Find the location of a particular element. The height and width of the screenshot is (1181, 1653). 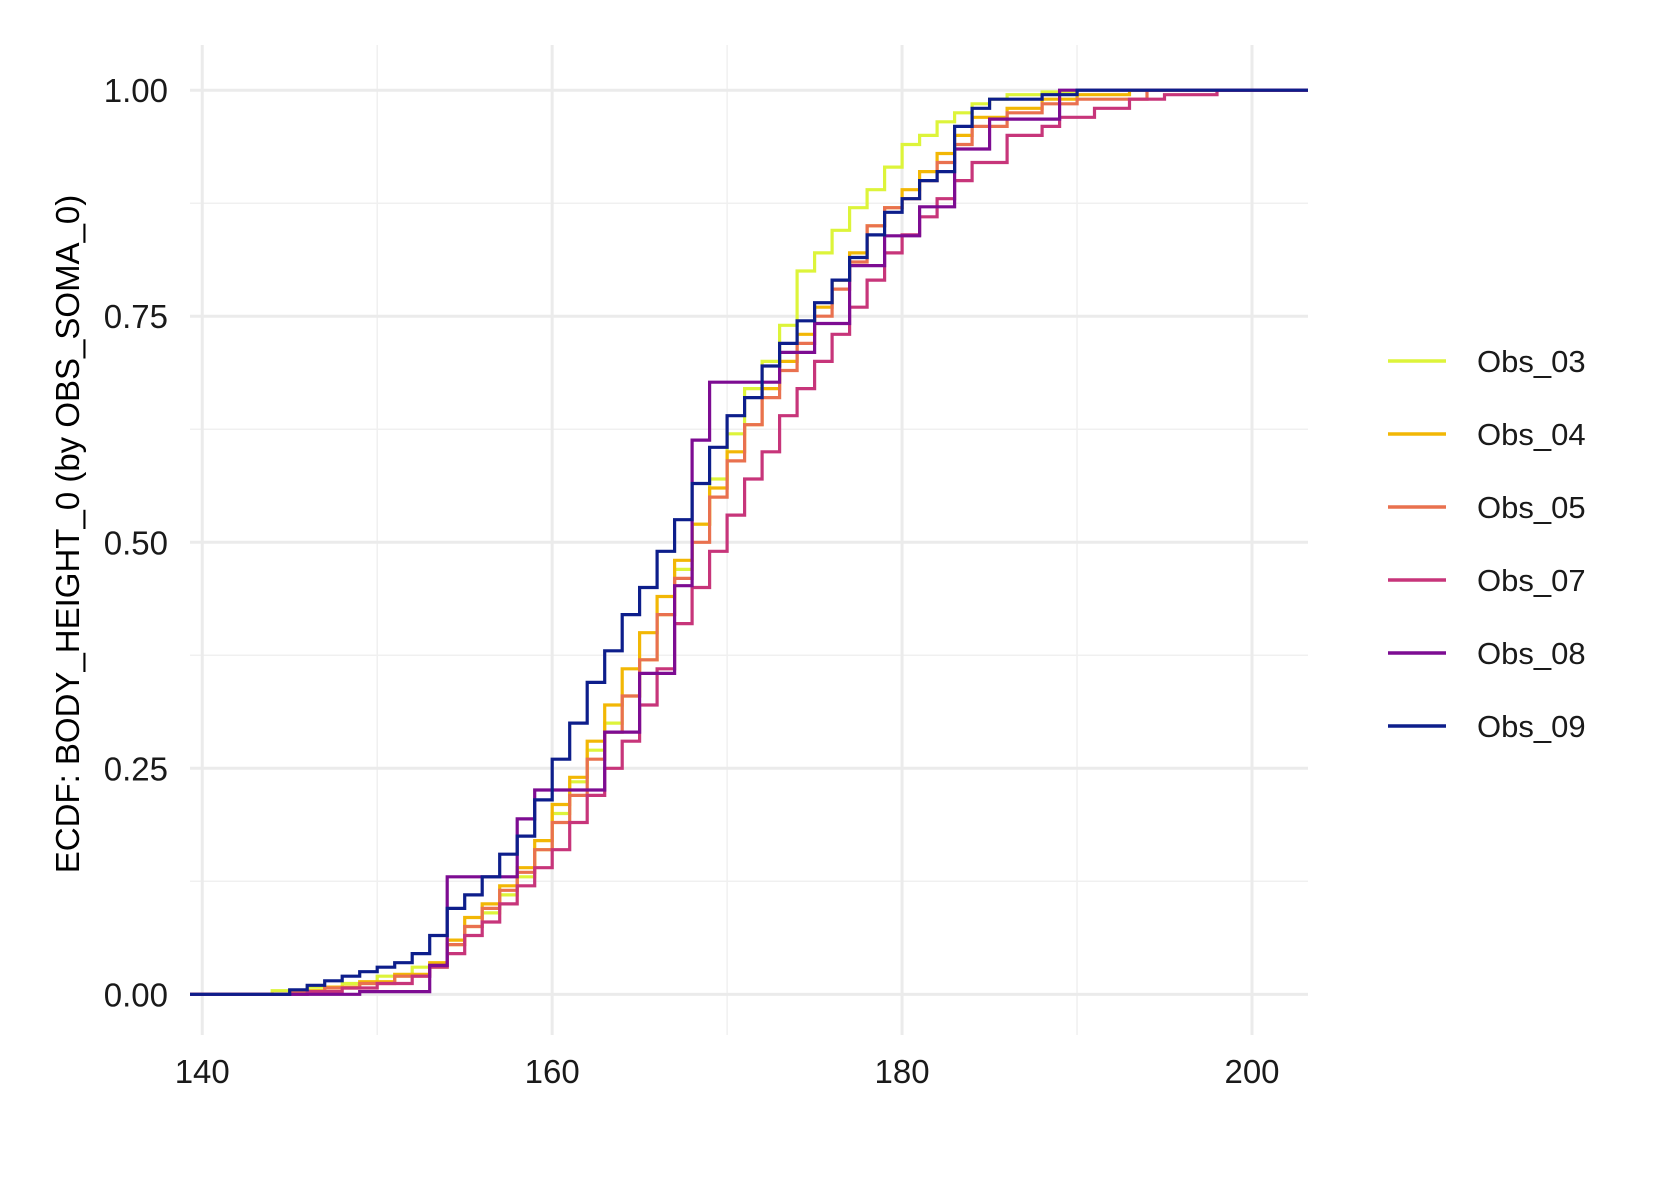

y-tick-label: 0.50 is located at coordinates (136, 542).